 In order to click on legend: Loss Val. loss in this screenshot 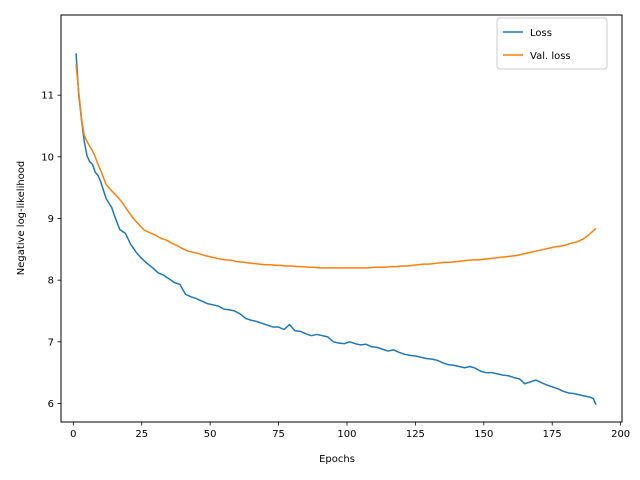, I will do `click(552, 43)`.